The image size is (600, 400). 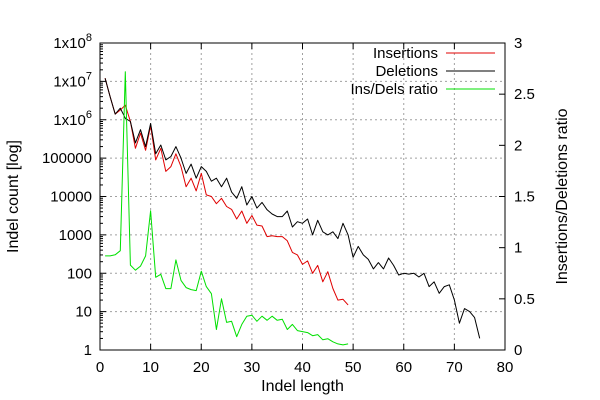 What do you see at coordinates (505, 367) in the screenshot?
I see `x-tick-label: 80` at bounding box center [505, 367].